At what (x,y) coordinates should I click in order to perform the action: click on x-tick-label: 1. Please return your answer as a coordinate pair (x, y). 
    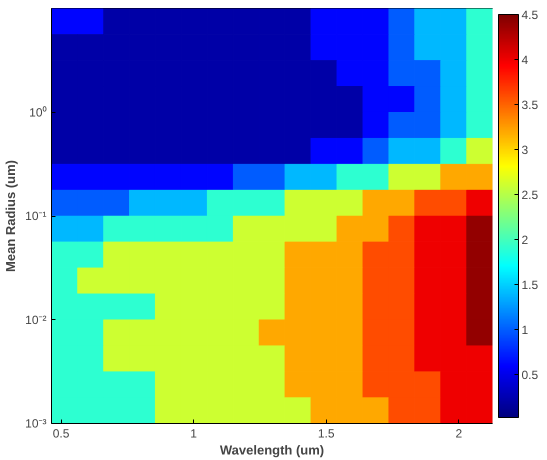
    Looking at the image, I should click on (194, 433).